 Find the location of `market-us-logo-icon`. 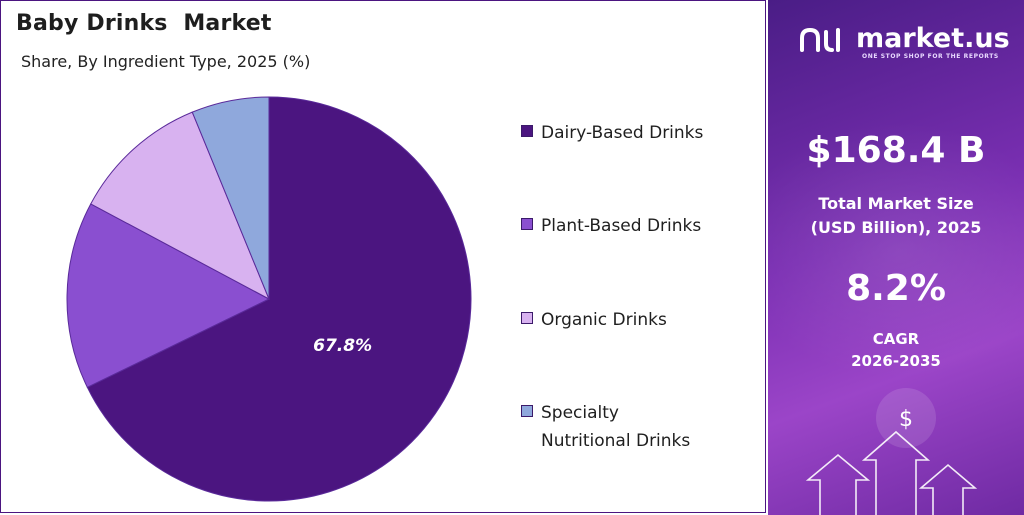

market-us-logo-icon is located at coordinates (820, 39).